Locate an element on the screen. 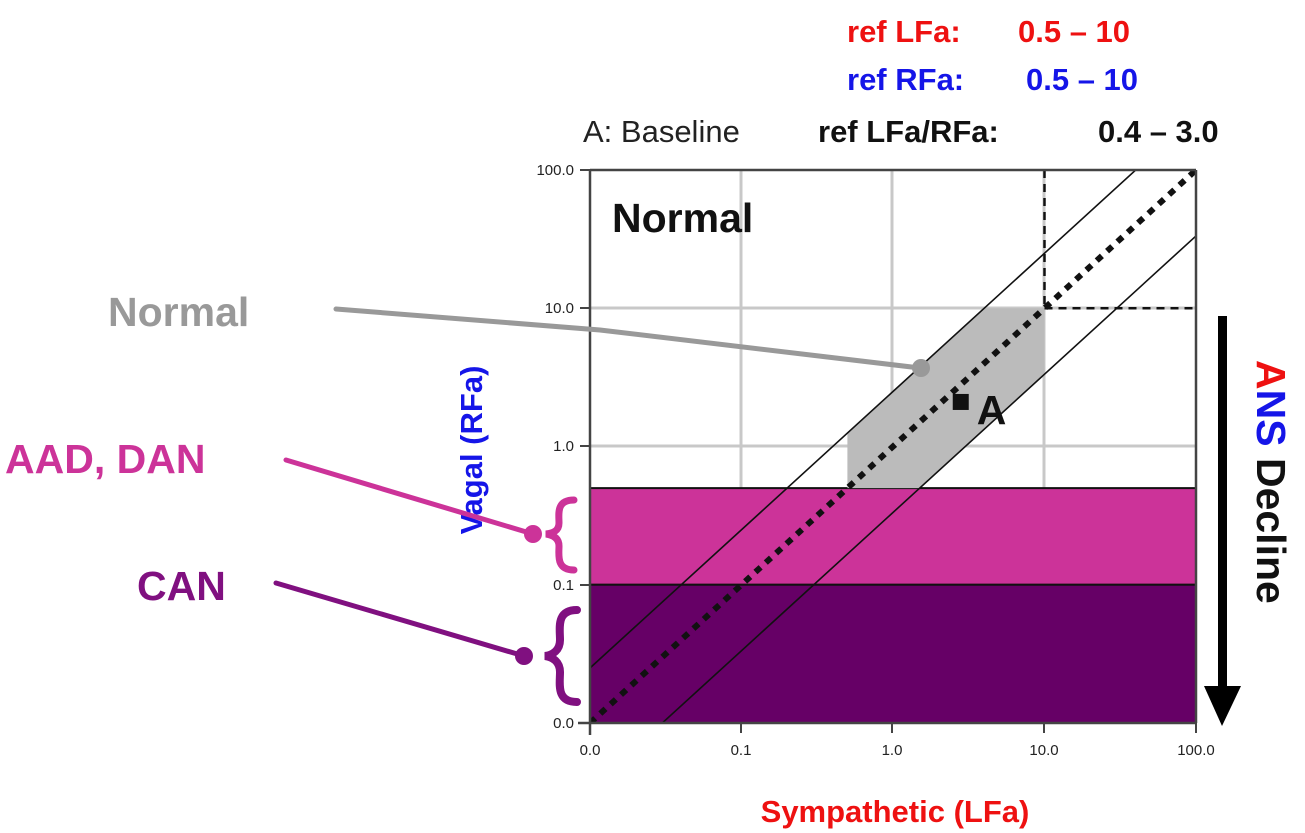  annotation-aad-dan-dot is located at coordinates (533, 534).